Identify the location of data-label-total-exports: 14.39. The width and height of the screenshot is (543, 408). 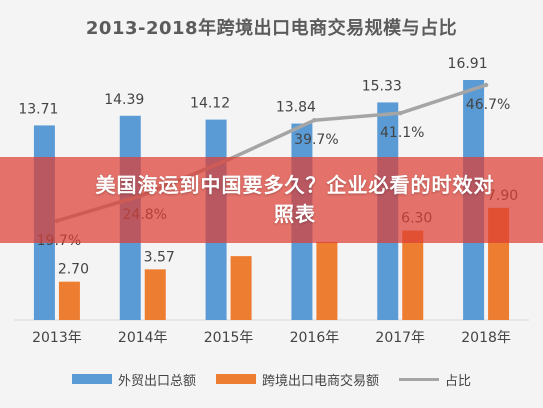
(124, 100).